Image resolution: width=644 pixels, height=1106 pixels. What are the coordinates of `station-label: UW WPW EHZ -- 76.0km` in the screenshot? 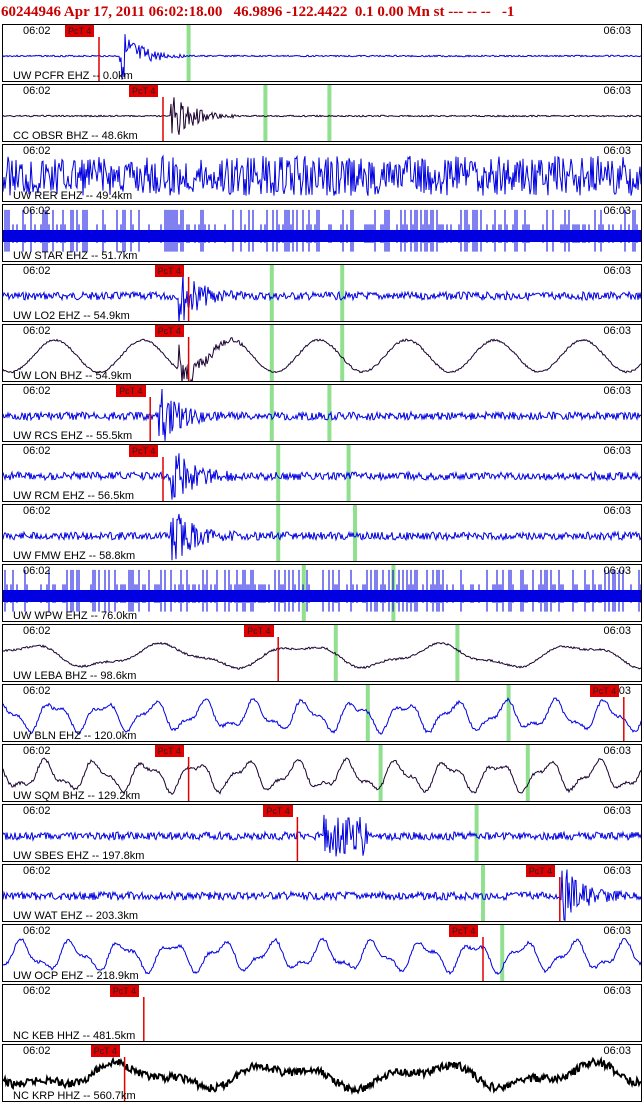 It's located at (75, 616).